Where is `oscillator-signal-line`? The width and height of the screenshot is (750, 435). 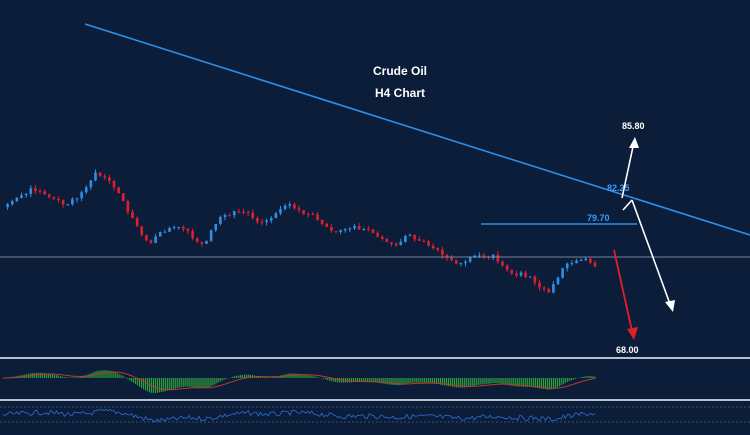 oscillator-signal-line is located at coordinates (299, 381).